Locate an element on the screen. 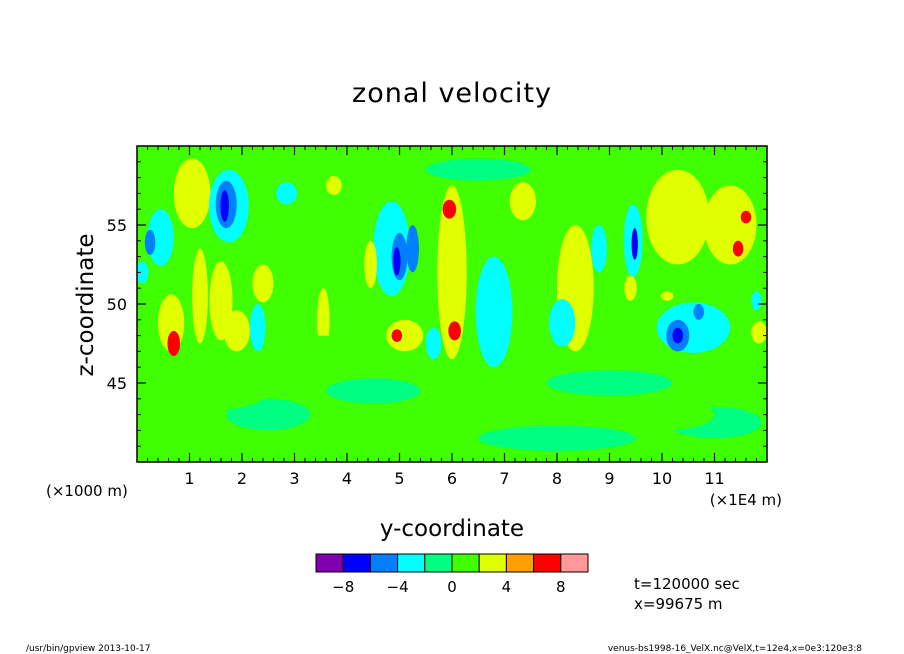 This screenshot has height=654, width=904. x-tick-label: 8 is located at coordinates (557, 478).